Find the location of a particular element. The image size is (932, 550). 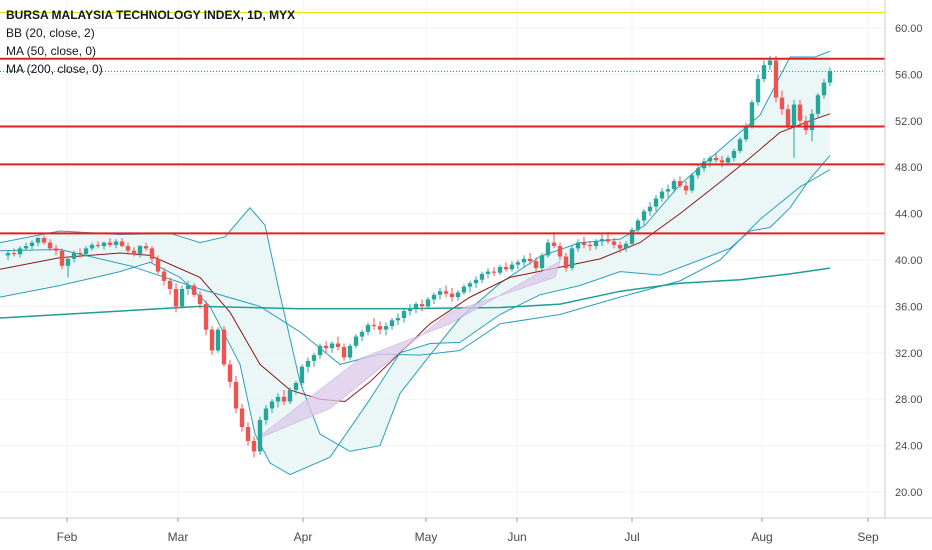

wedge-pattern is located at coordinates (407, 350).